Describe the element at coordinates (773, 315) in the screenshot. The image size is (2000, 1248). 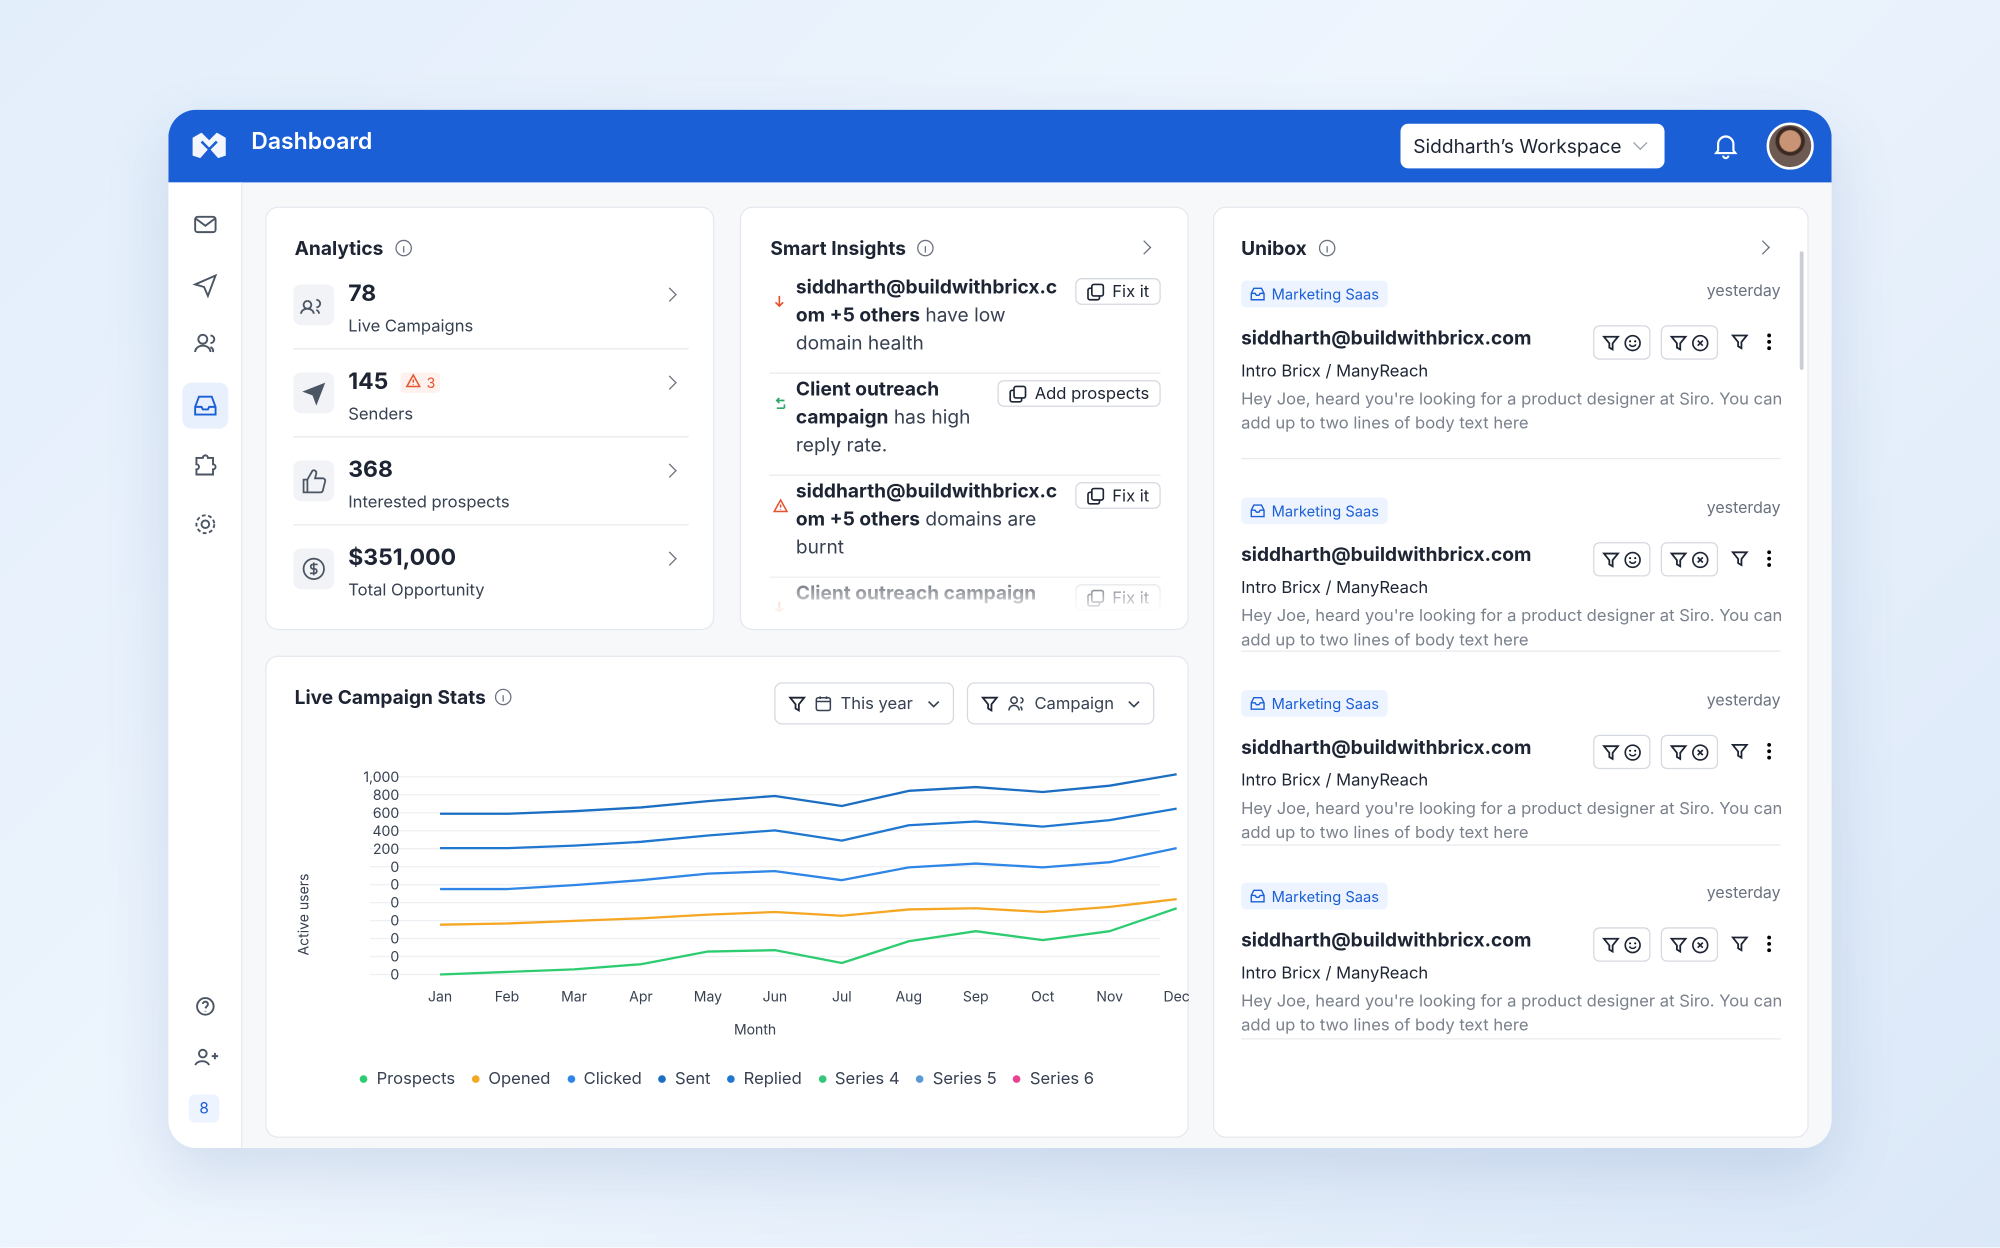
I see `insight-icon` at that location.